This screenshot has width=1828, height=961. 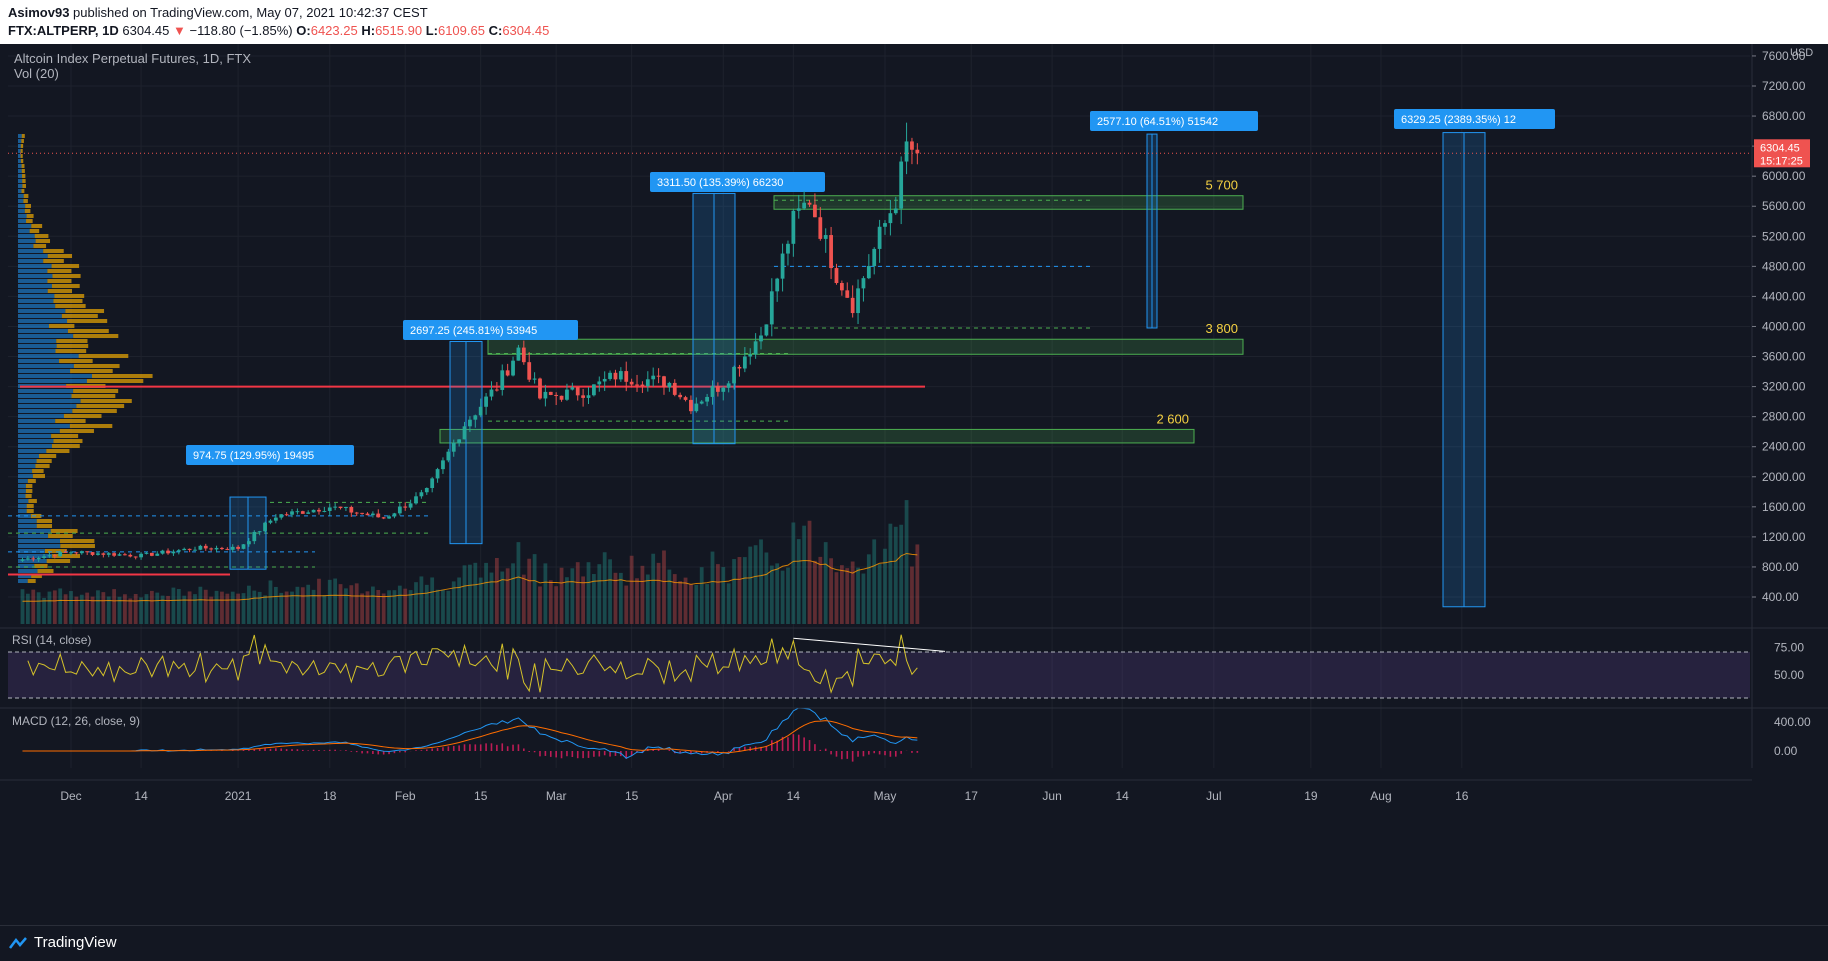 I want to click on price-tick: 400.00, so click(x=1780, y=597).